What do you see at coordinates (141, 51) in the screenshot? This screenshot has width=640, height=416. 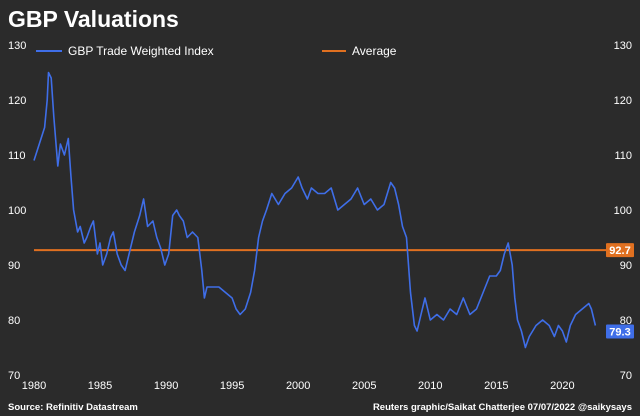 I see `legend-label-gbp: GBP Trade Weighted Index` at bounding box center [141, 51].